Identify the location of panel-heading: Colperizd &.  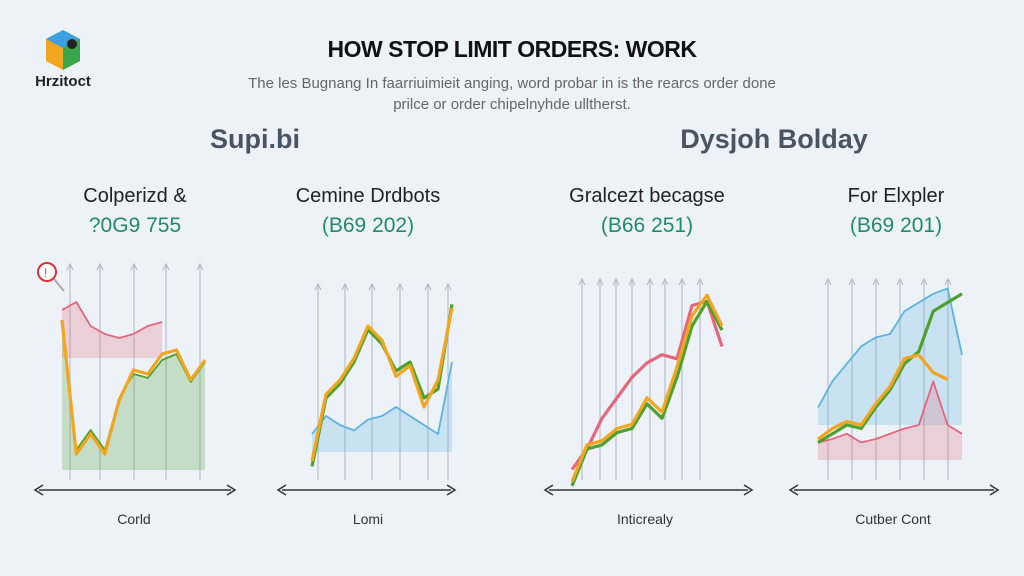
(135, 196).